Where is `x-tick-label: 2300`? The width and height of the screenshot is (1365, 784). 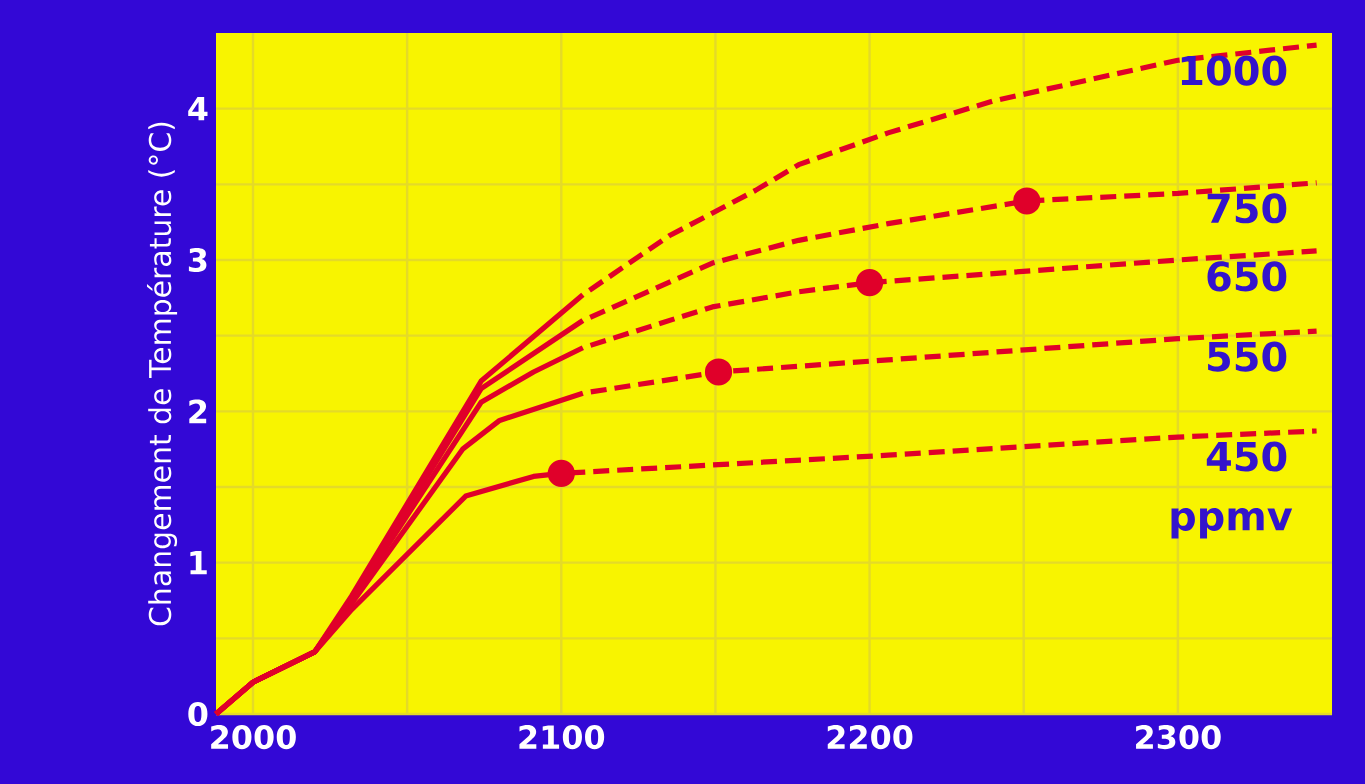 x-tick-label: 2300 is located at coordinates (1178, 737).